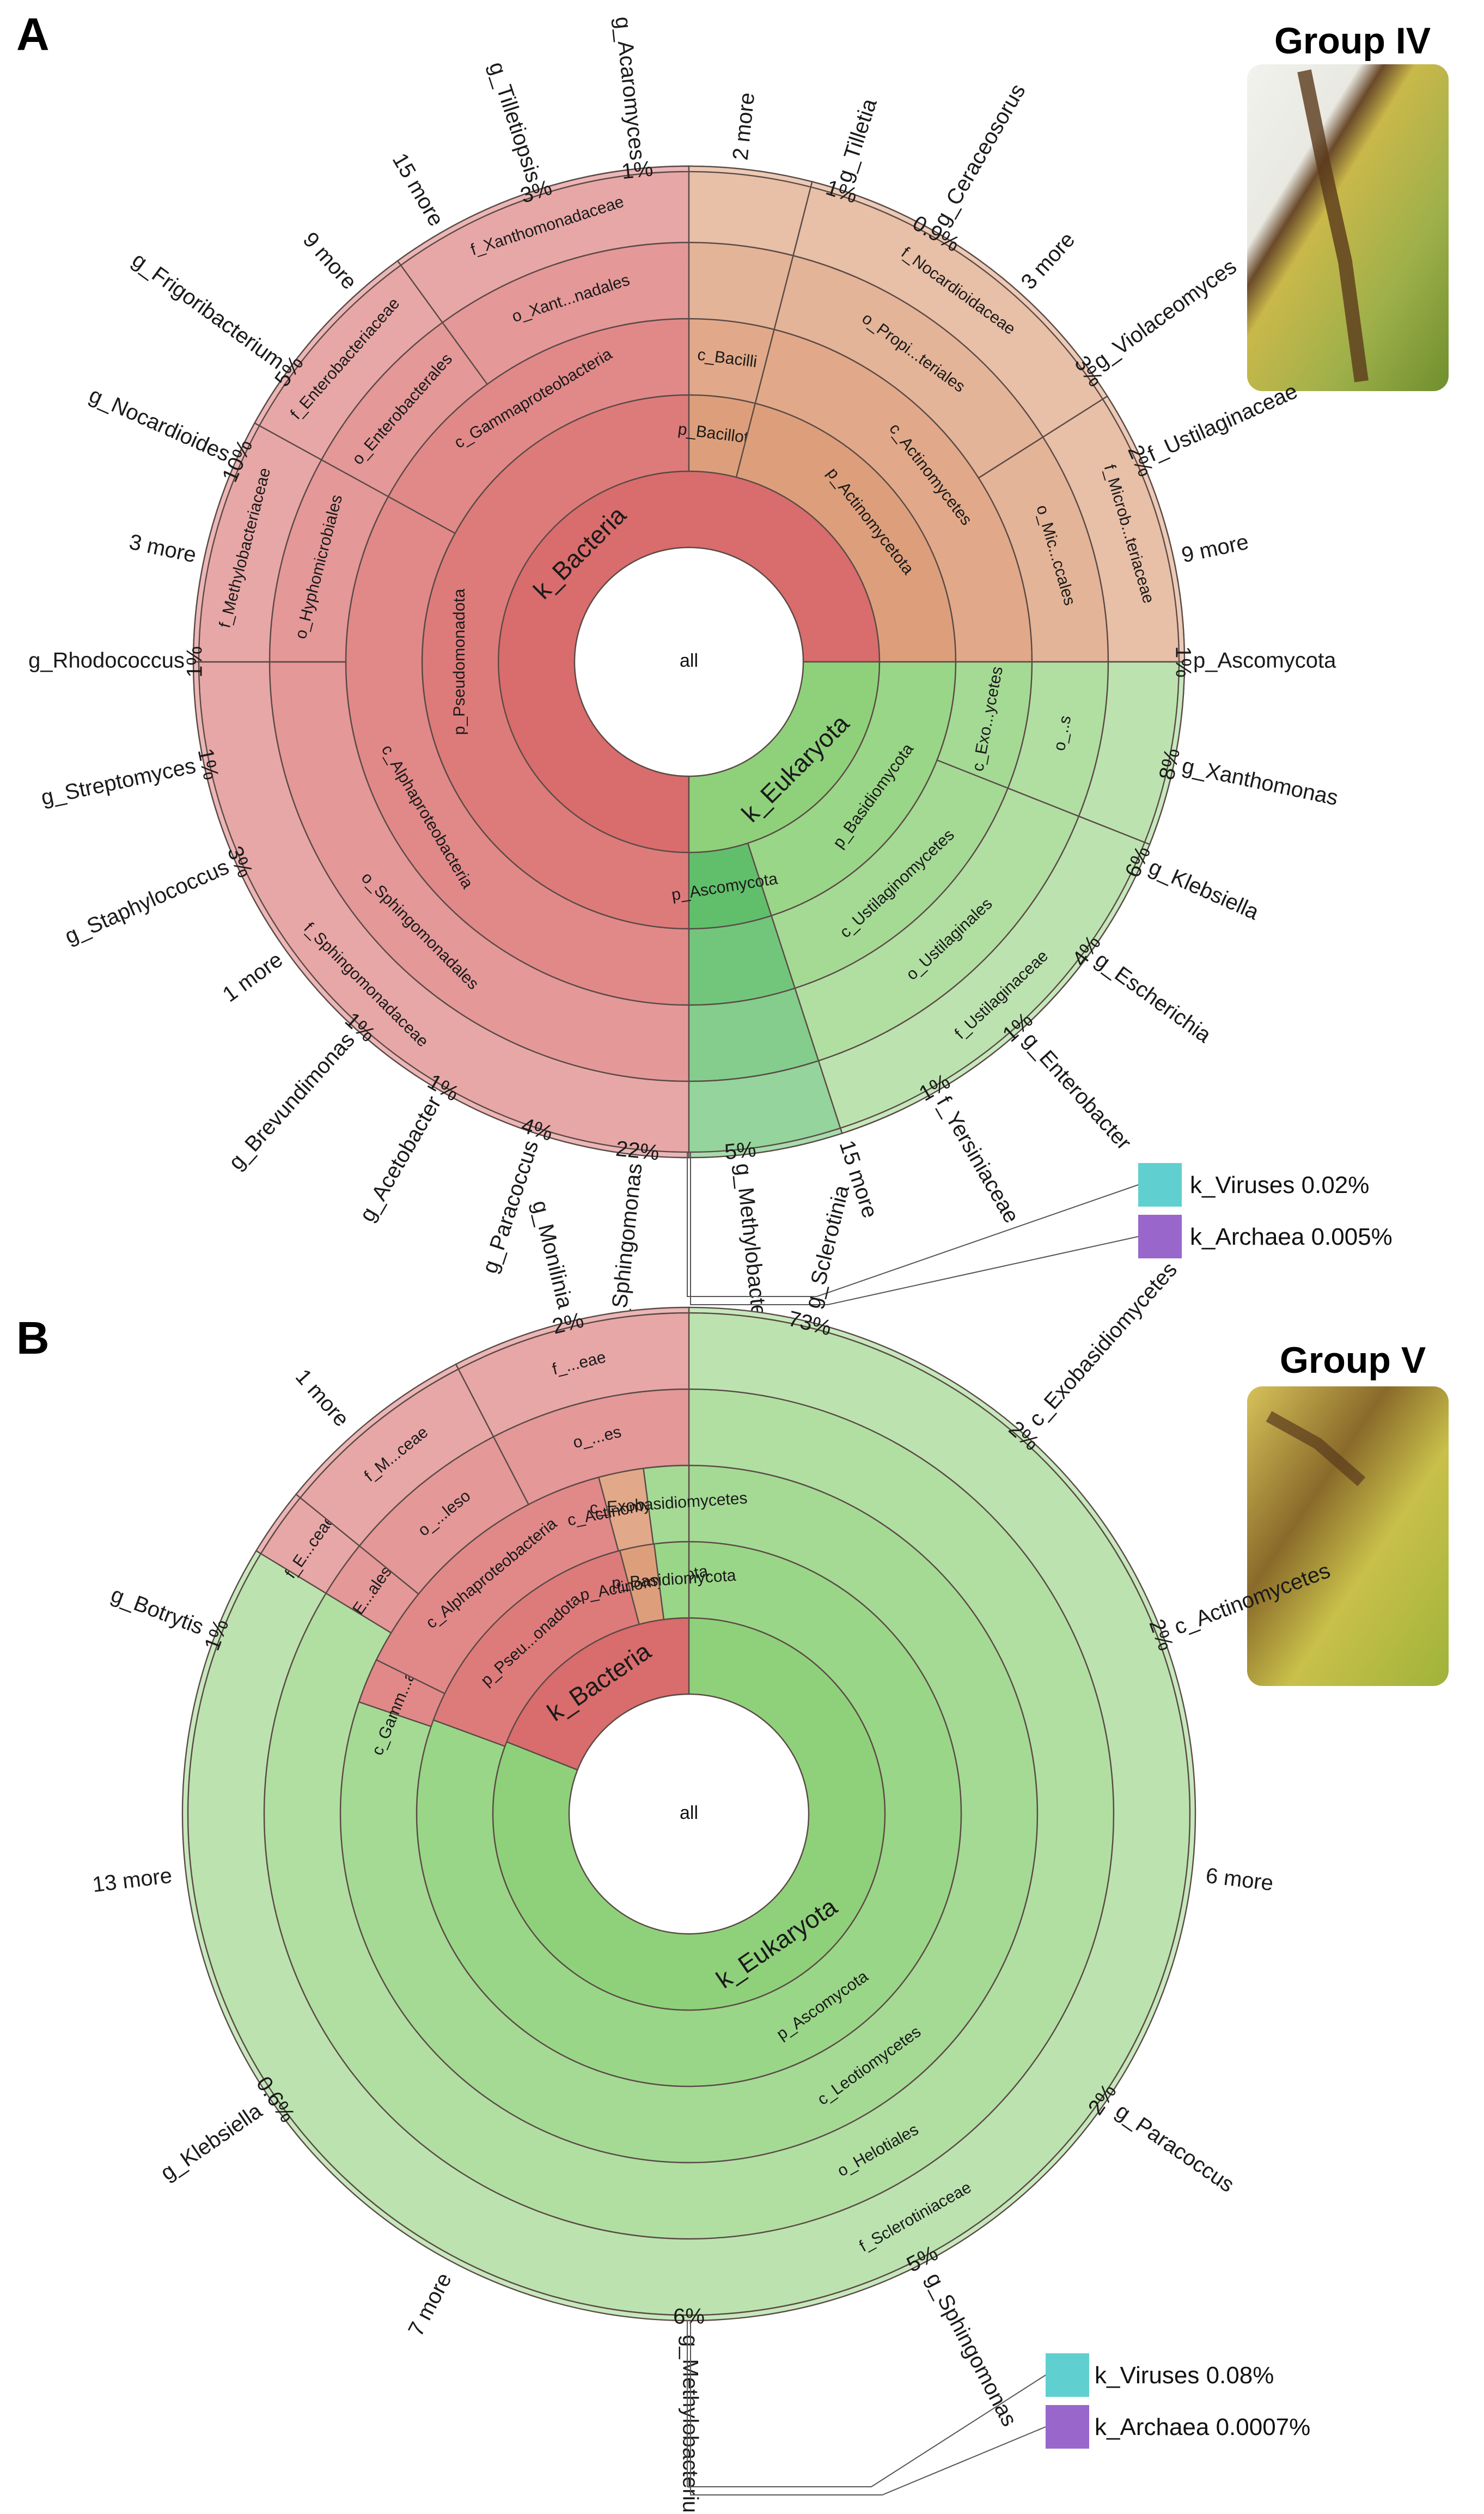  Describe the element at coordinates (1077, 1091) in the screenshot. I see `sunA-genus-label-g-enterobacter: g_Enterobacter` at that location.